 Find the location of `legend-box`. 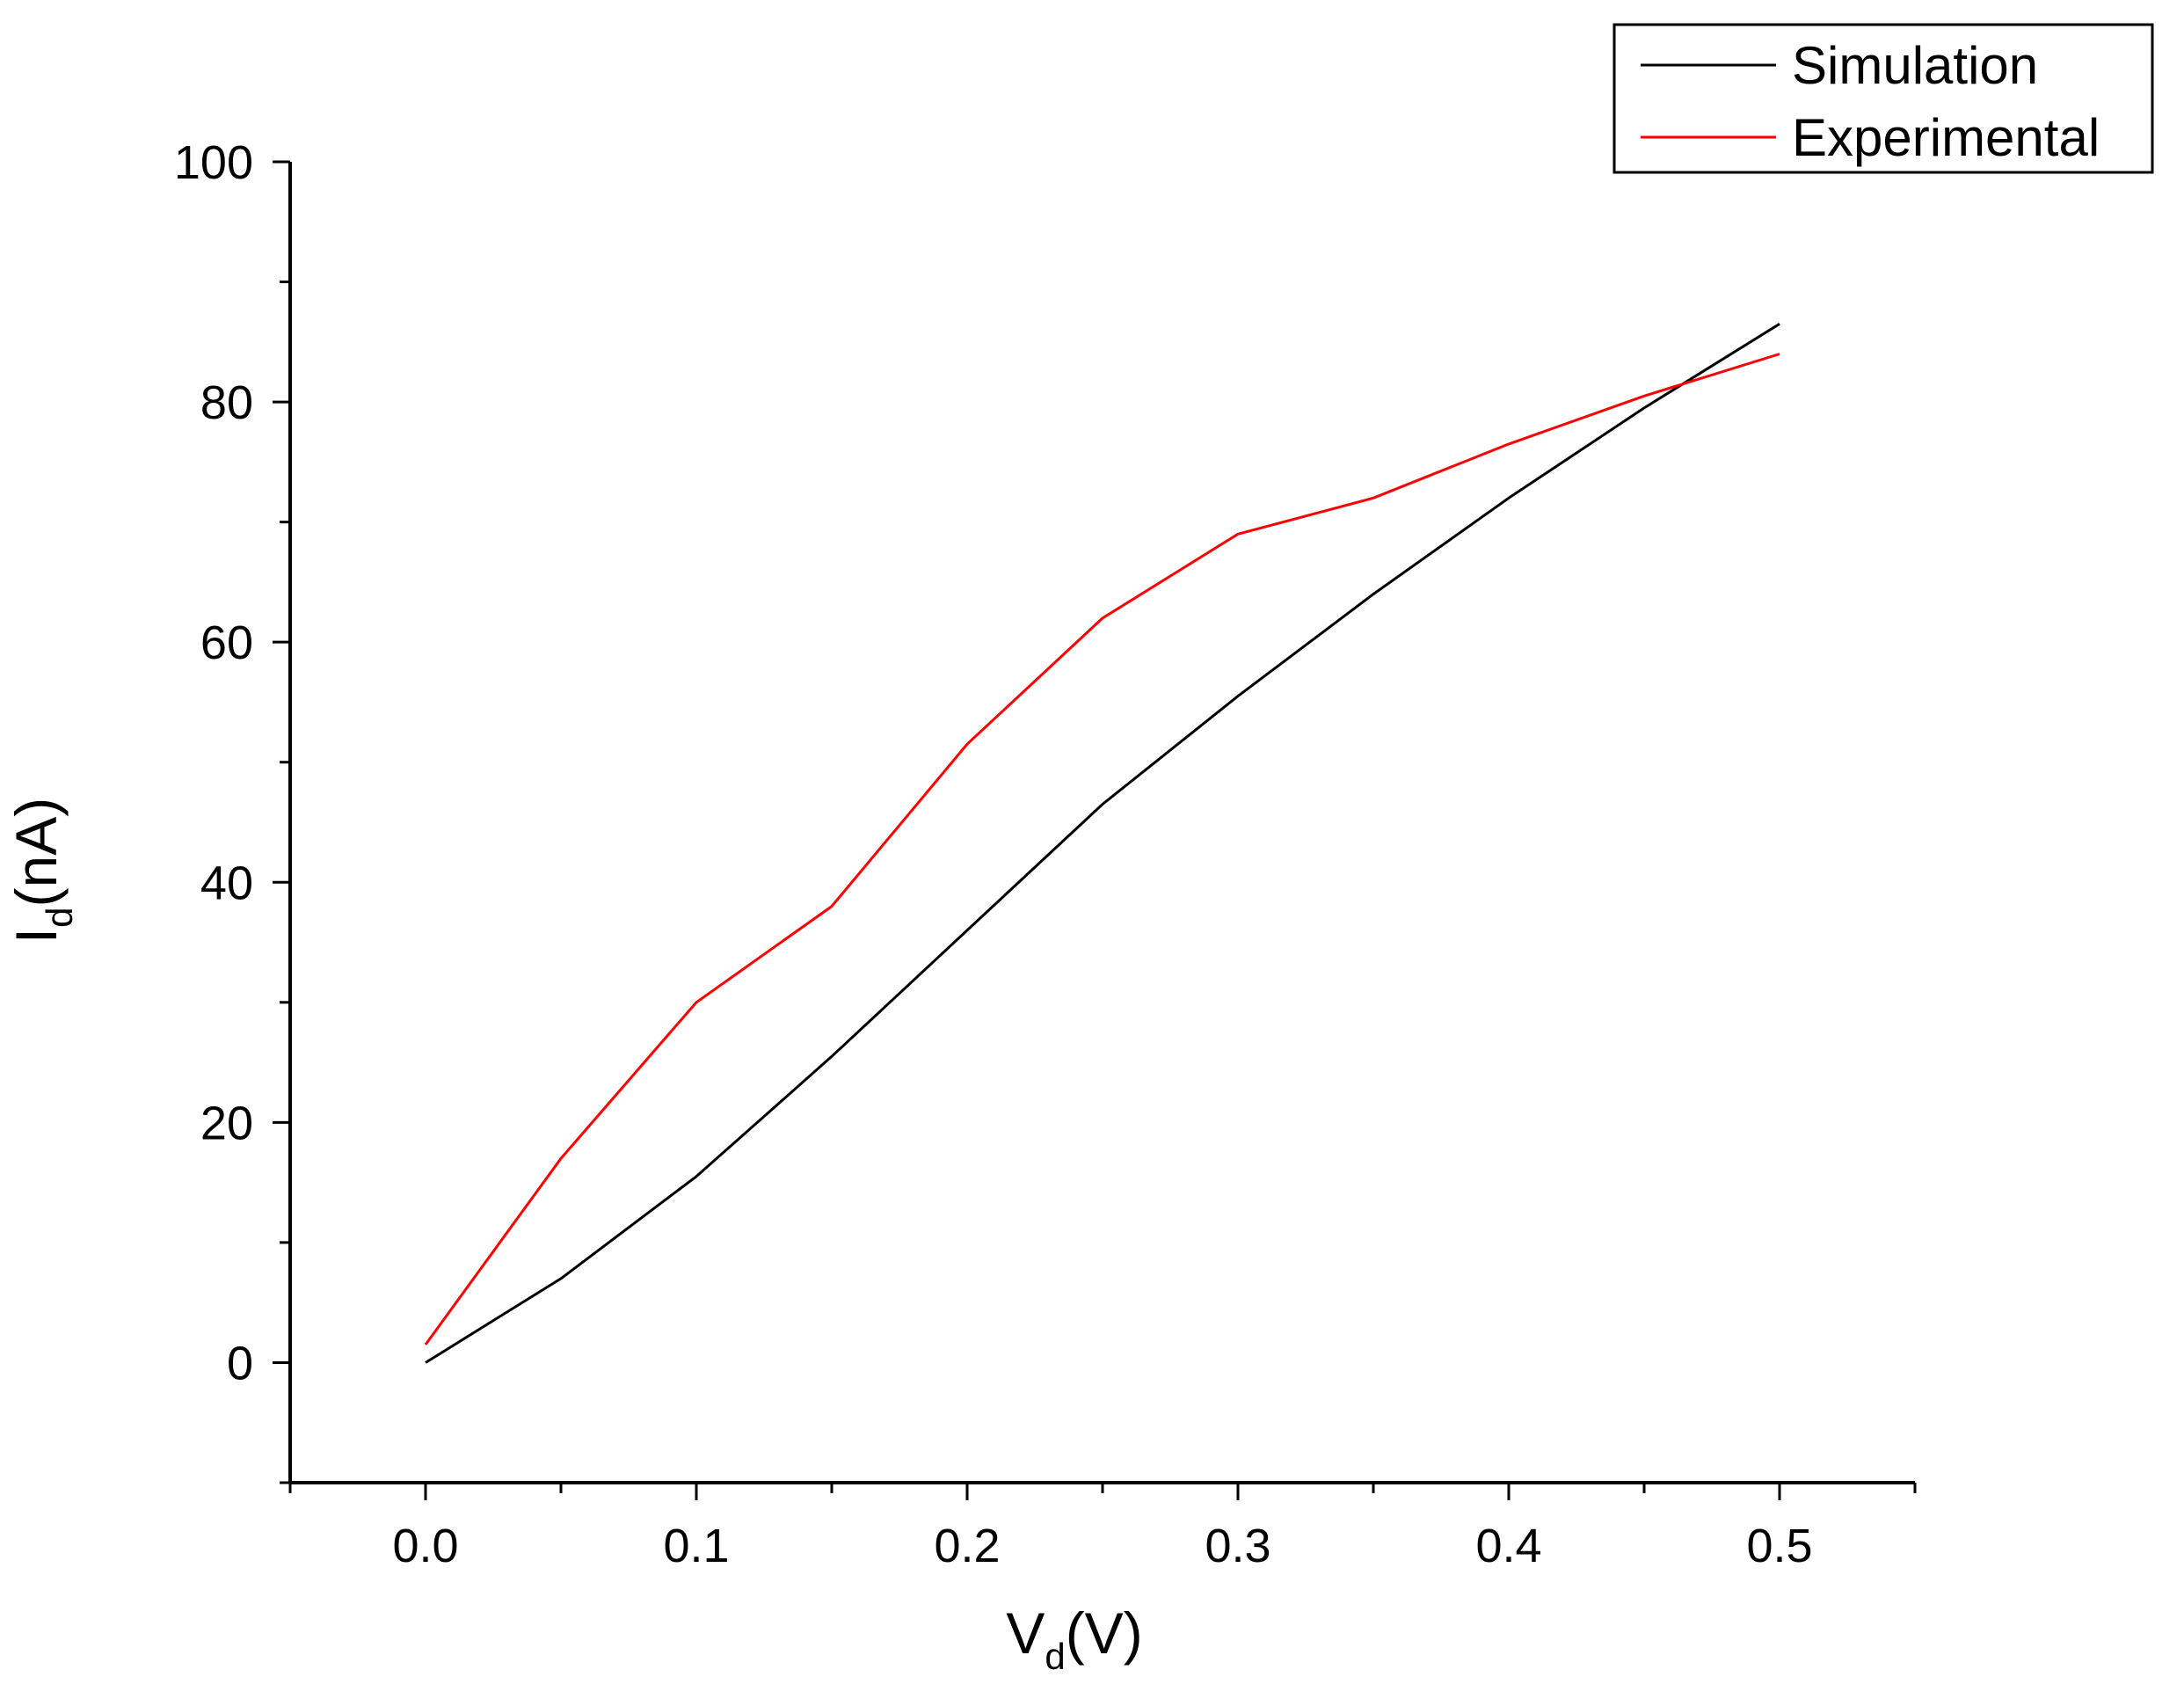

legend-box is located at coordinates (1883, 98).